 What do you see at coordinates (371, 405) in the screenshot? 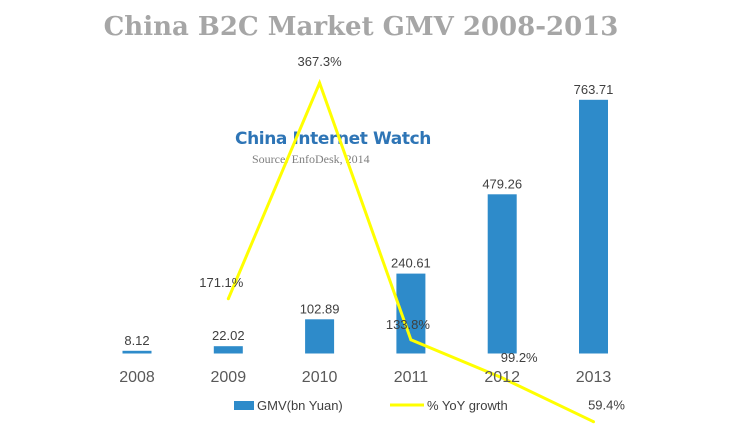
I see `legend: GMV(bn Yuan) % YoY growth` at bounding box center [371, 405].